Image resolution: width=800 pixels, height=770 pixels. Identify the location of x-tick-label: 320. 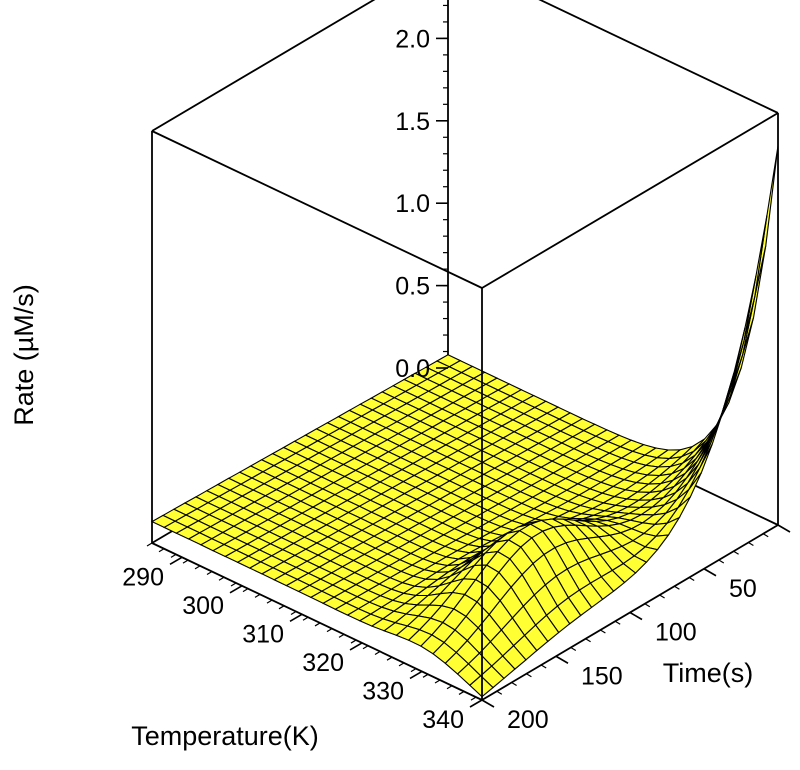
(323, 663).